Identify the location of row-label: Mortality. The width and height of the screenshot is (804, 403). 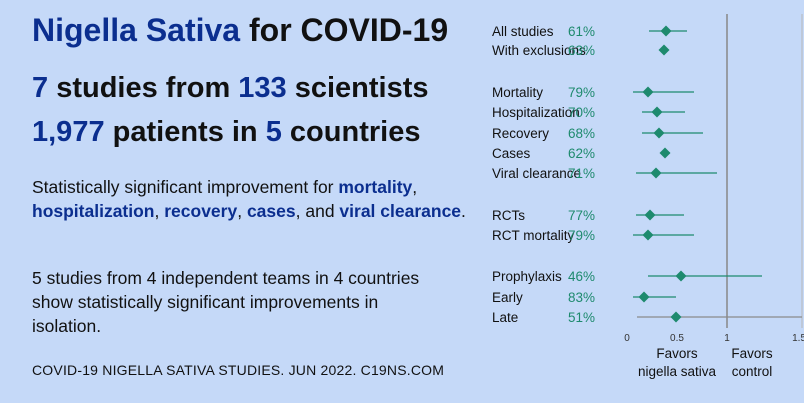
(517, 92).